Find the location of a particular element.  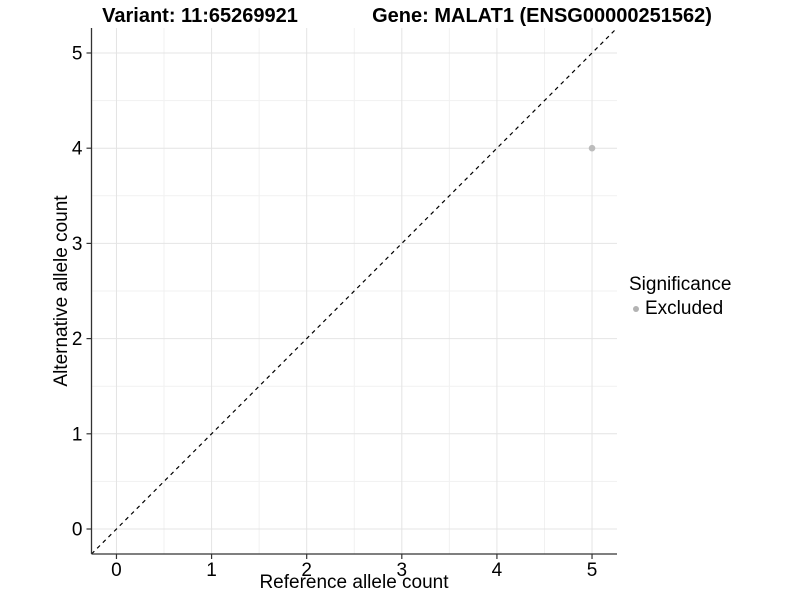

y-tick-label: 4 is located at coordinates (77, 149).